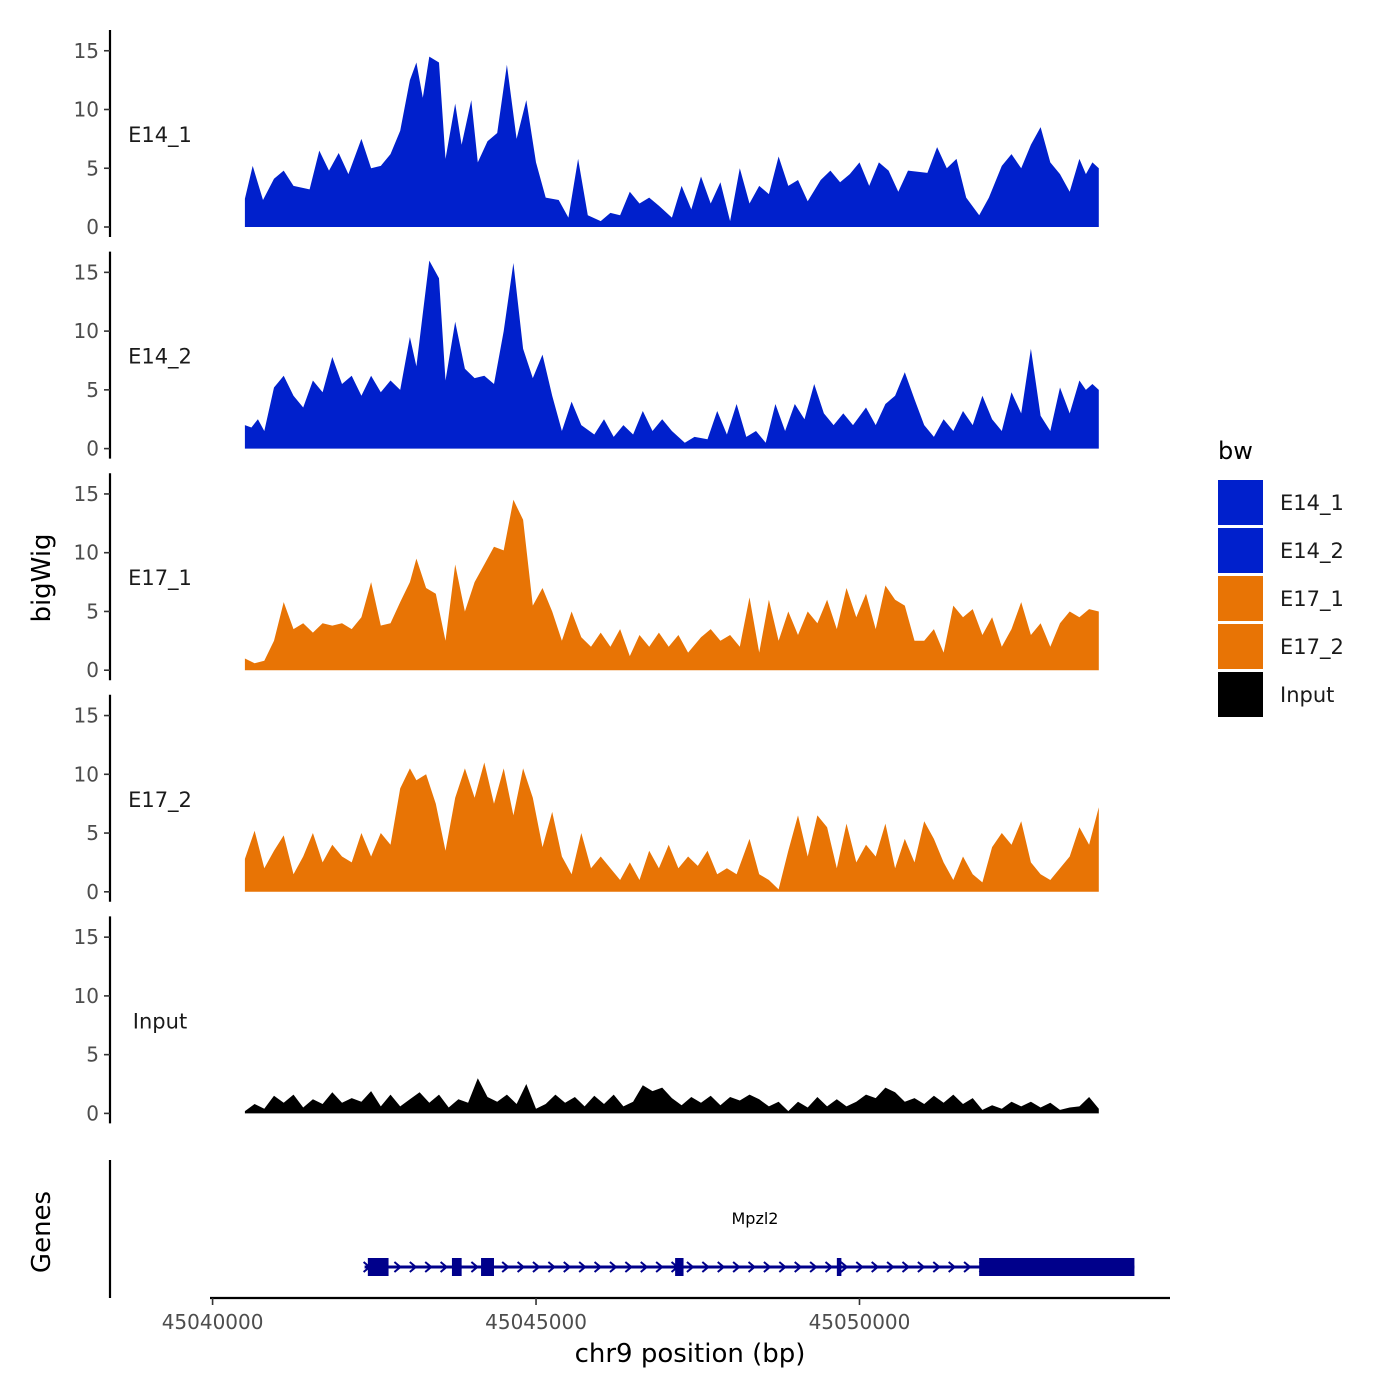 The image size is (1400, 1400). I want to click on legend-key-input, so click(1240, 694).